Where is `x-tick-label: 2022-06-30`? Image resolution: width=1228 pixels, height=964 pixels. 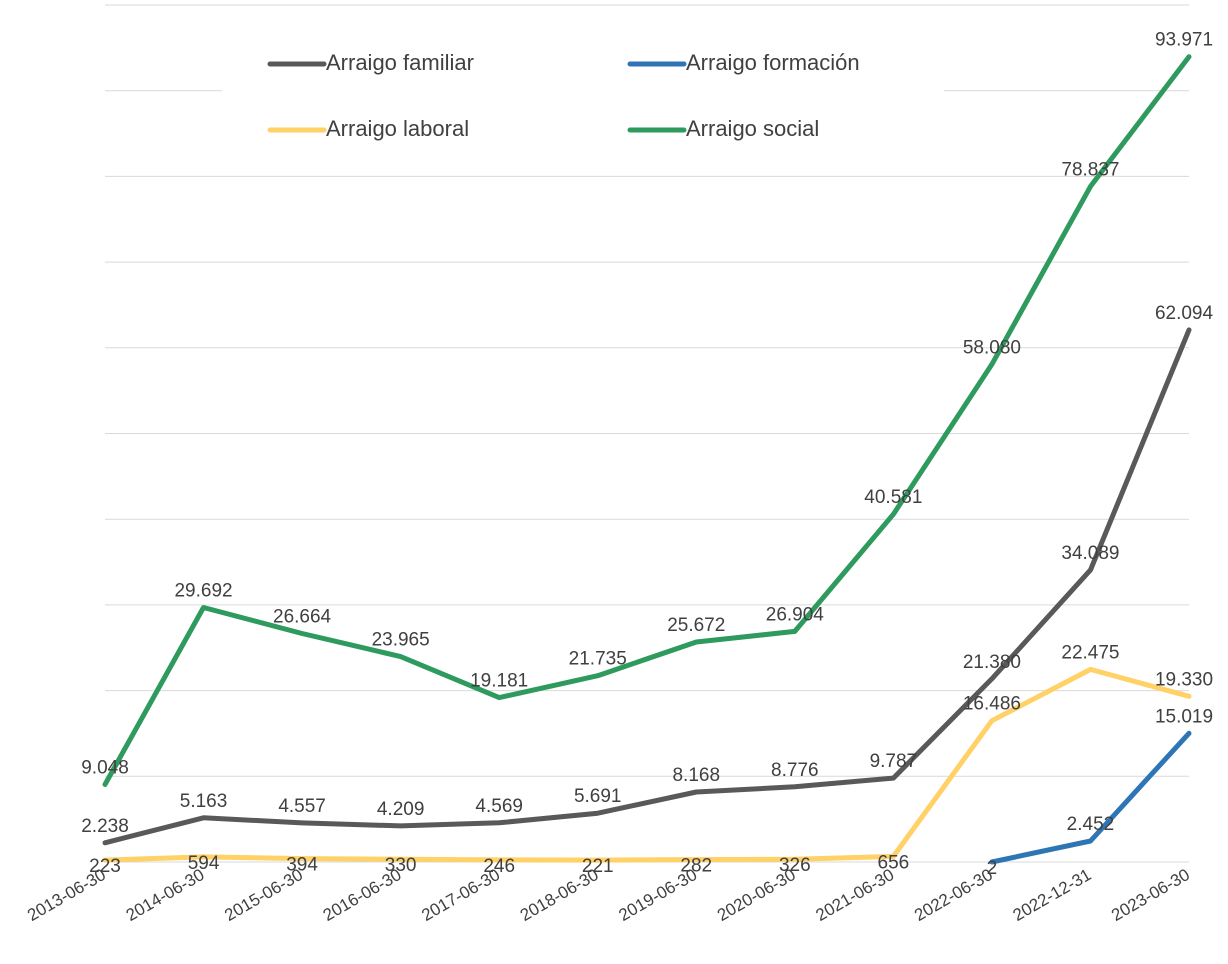 x-tick-label: 2022-06-30 is located at coordinates (953, 895).